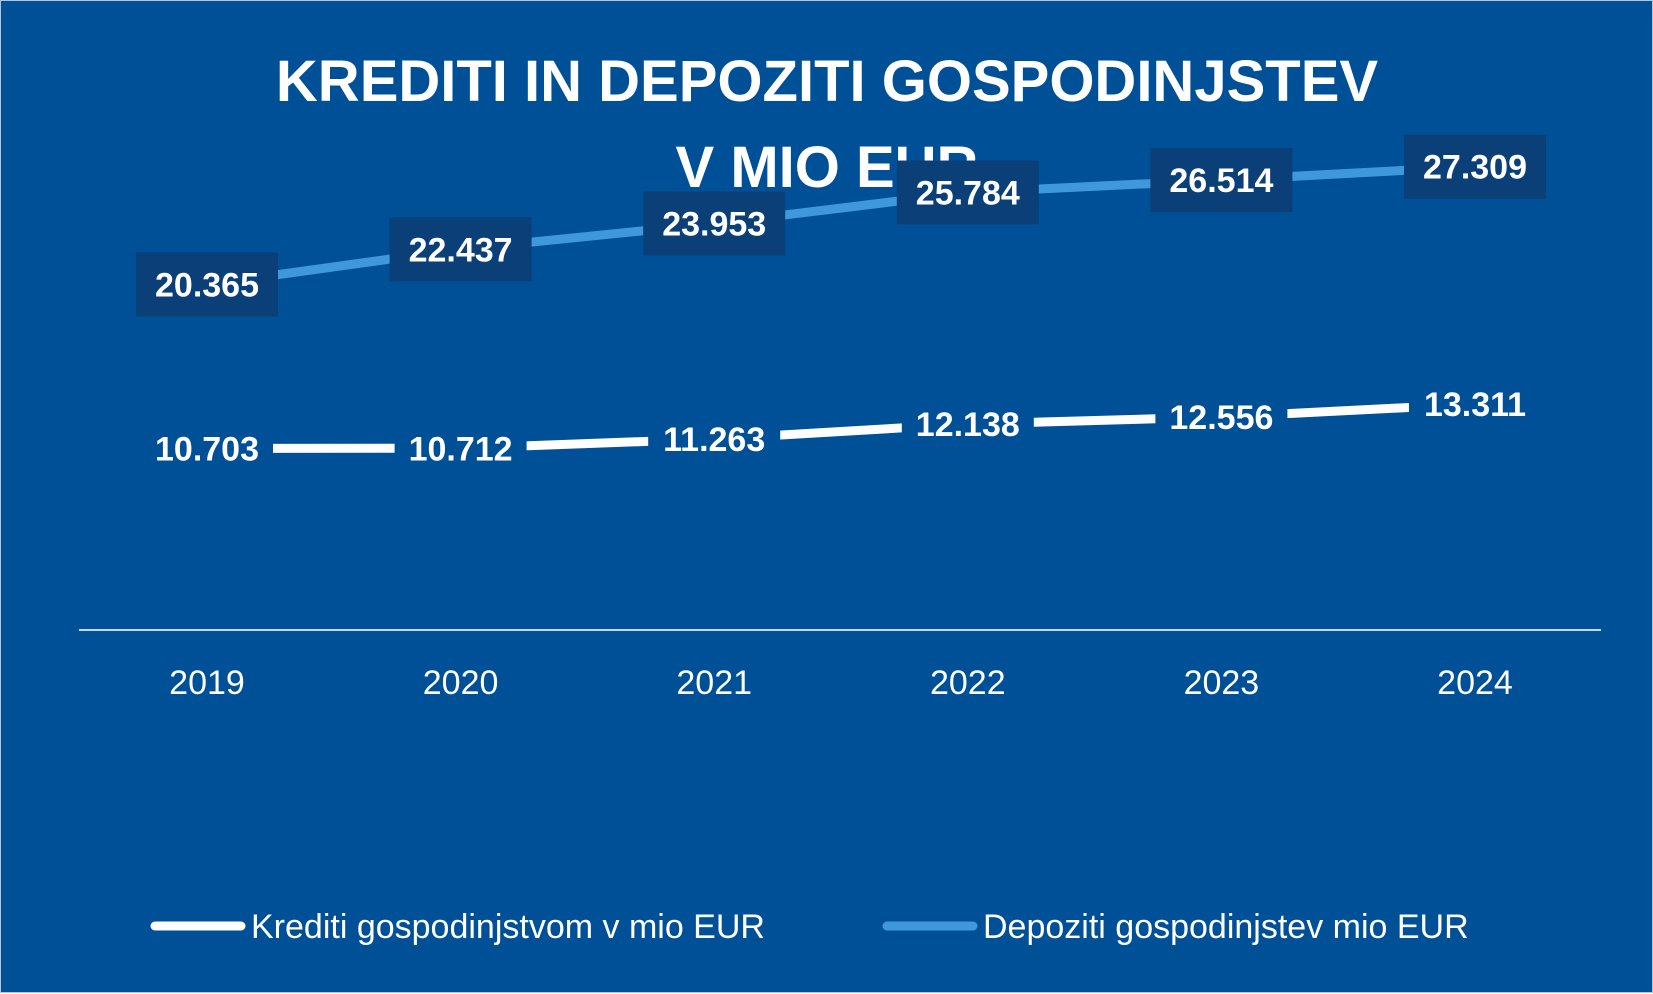 Image resolution: width=1653 pixels, height=994 pixels. I want to click on data-label: 12.138, so click(968, 425).